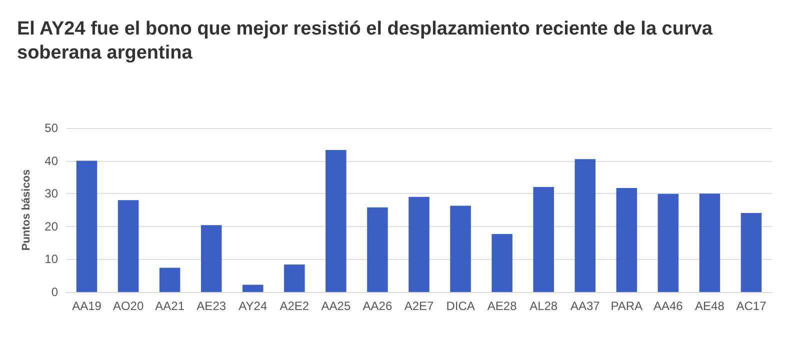 The image size is (800, 344). Describe the element at coordinates (51, 226) in the screenshot. I see `y-tick-label: 20` at that location.